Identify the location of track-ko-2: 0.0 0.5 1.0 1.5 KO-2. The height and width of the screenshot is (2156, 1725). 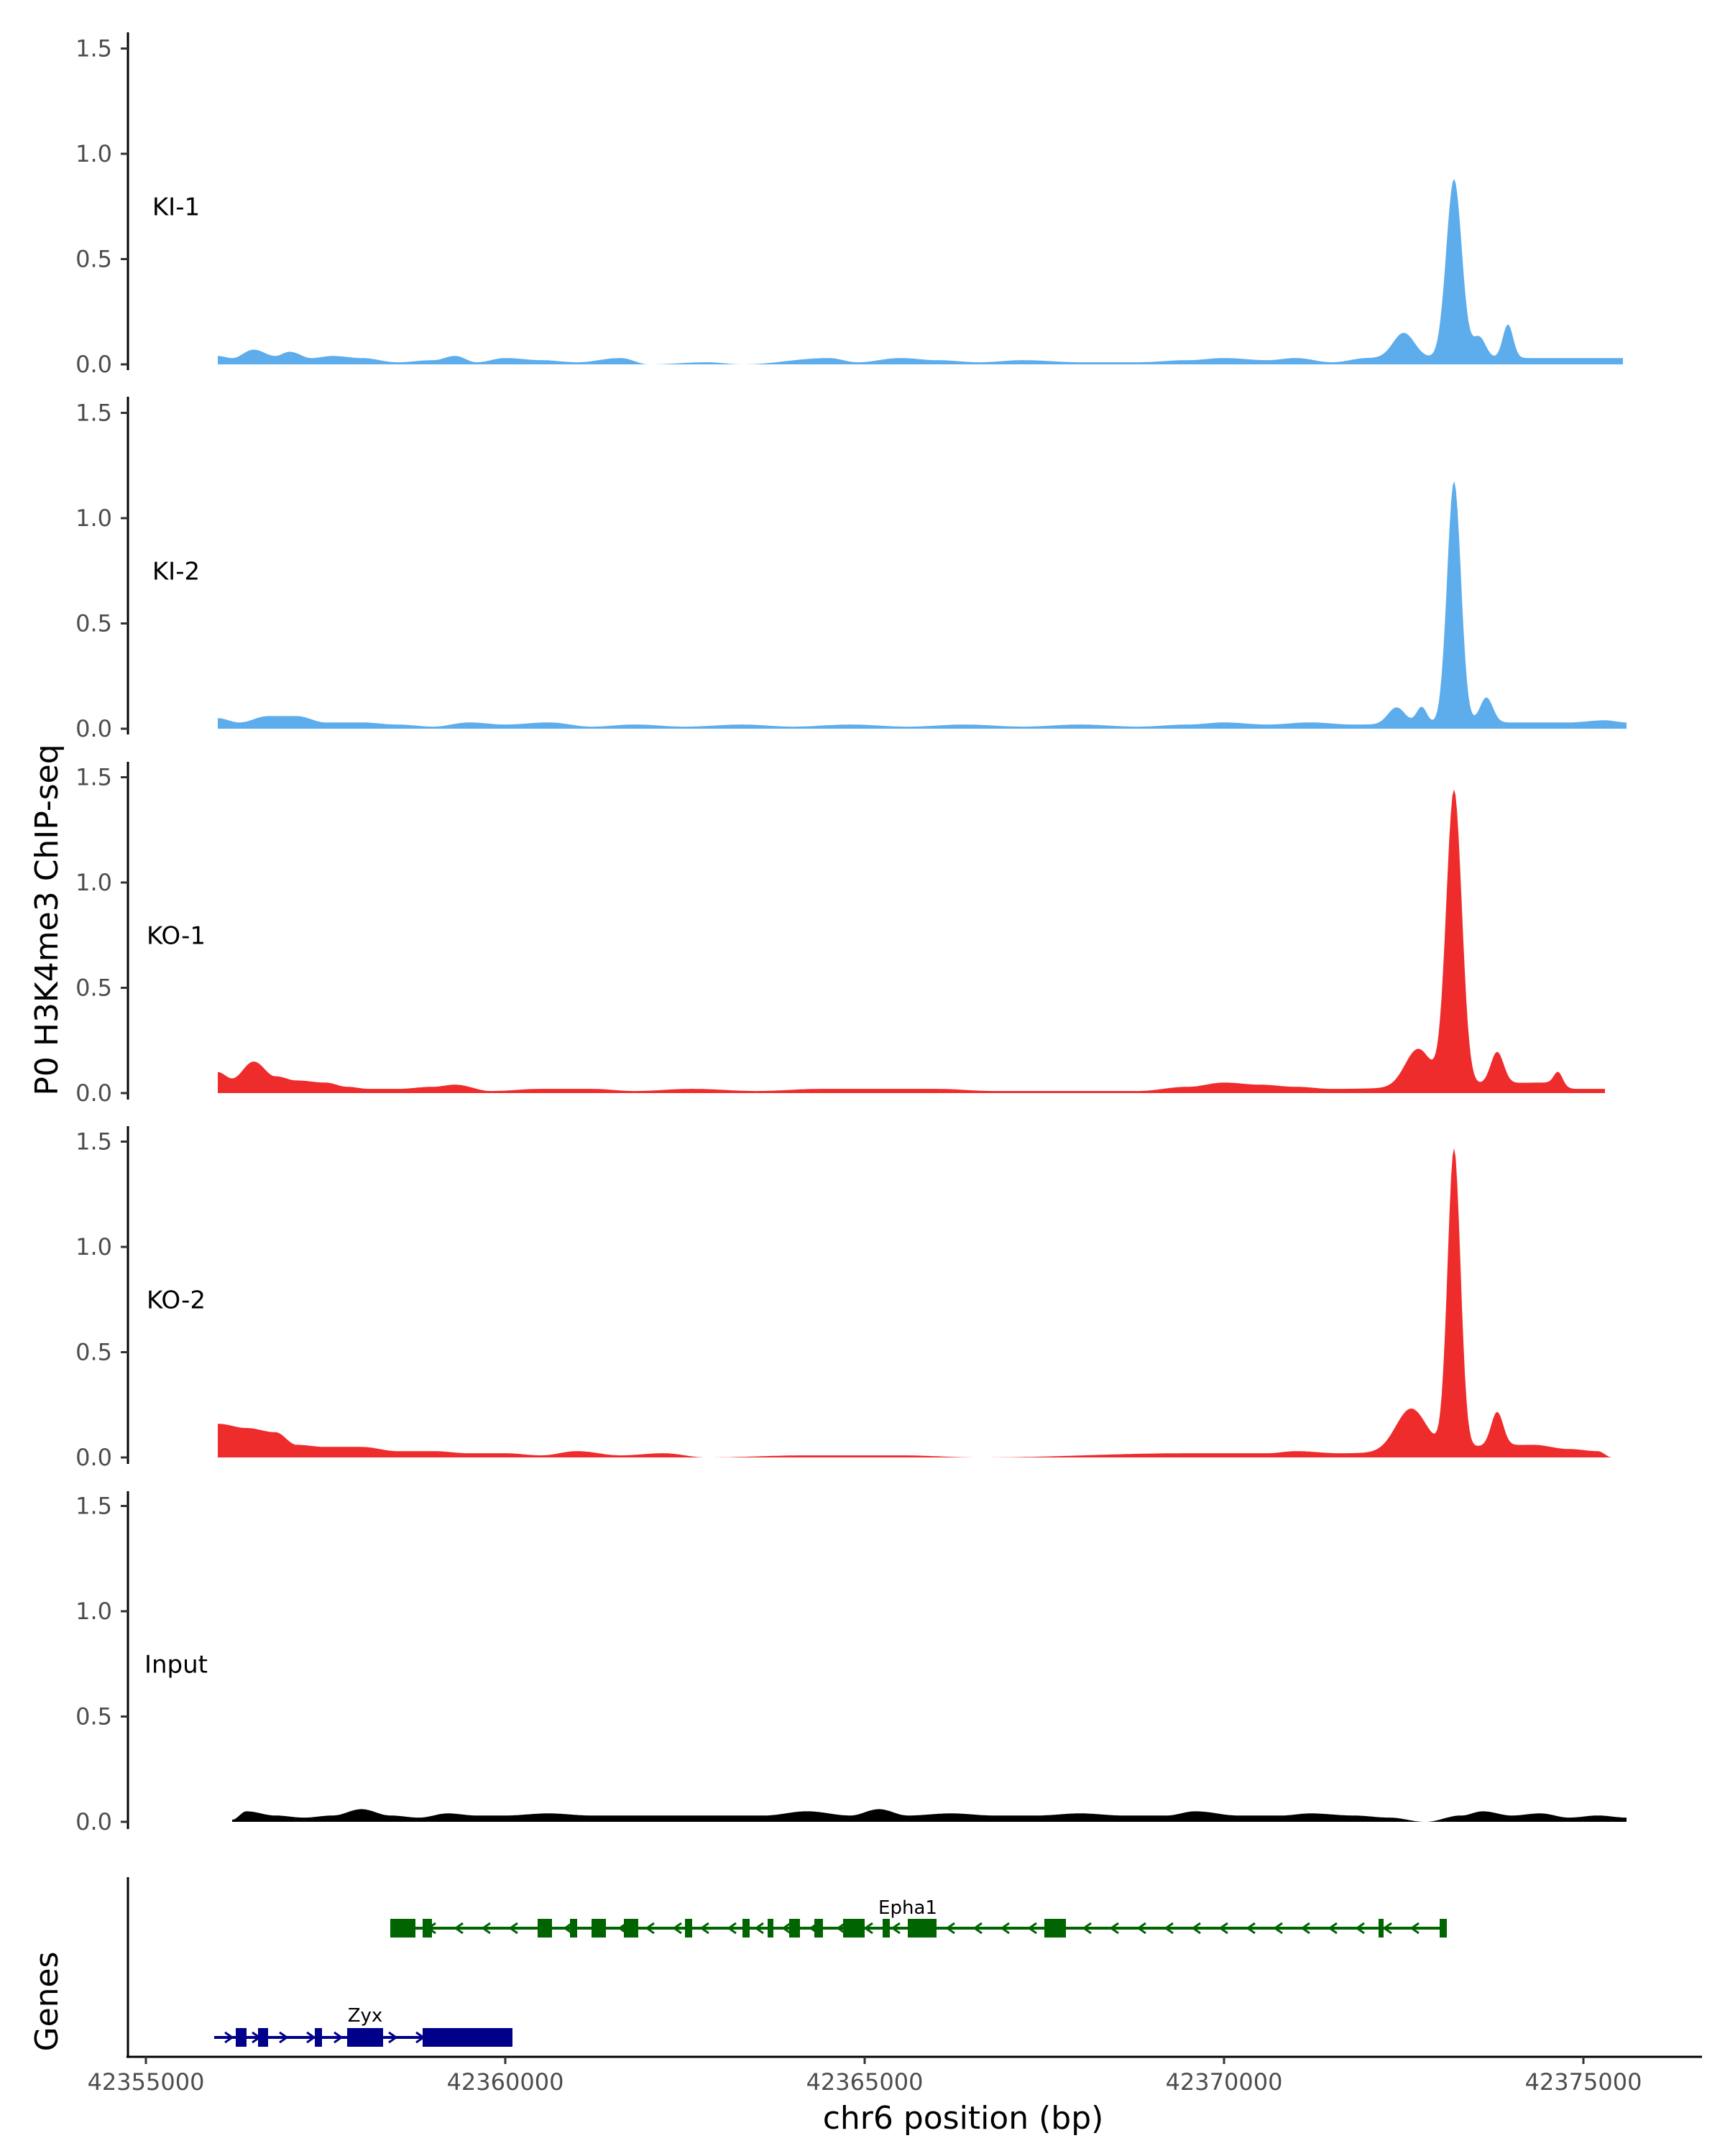
(843, 1299).